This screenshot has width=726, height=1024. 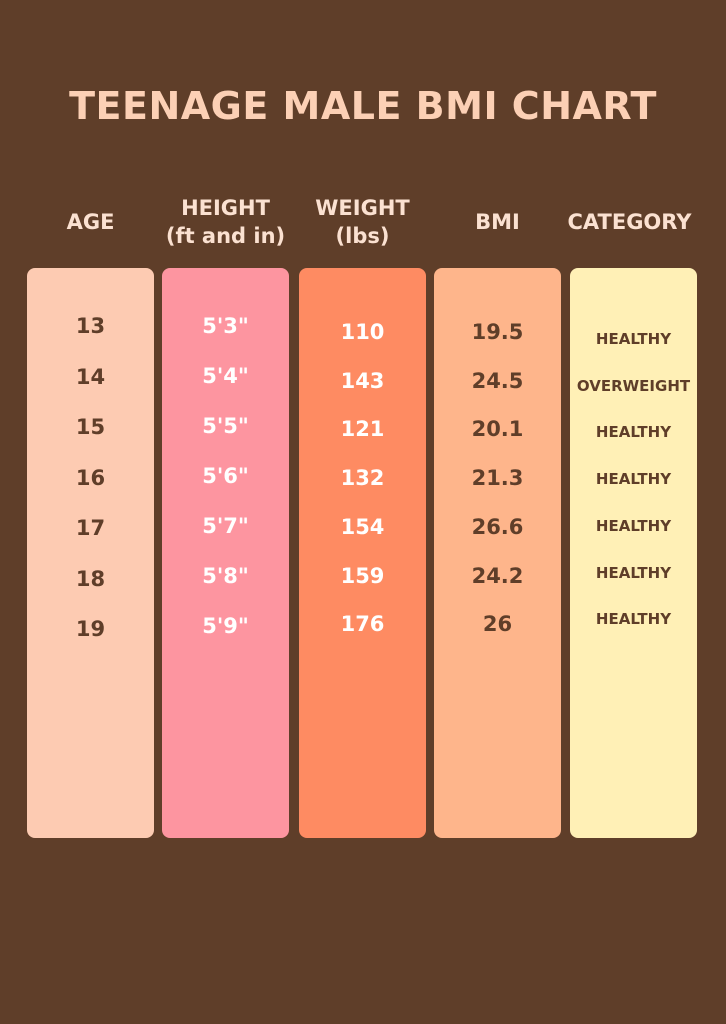 I want to click on header-bmi: BMI, so click(x=497, y=222).